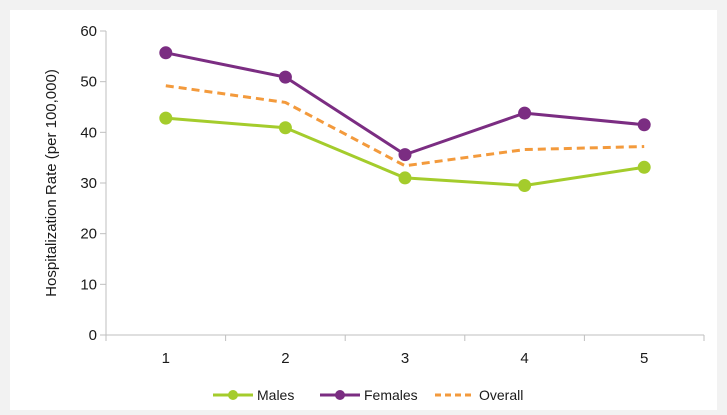 Image resolution: width=727 pixels, height=415 pixels. I want to click on y-tick-label: 0, so click(93, 335).